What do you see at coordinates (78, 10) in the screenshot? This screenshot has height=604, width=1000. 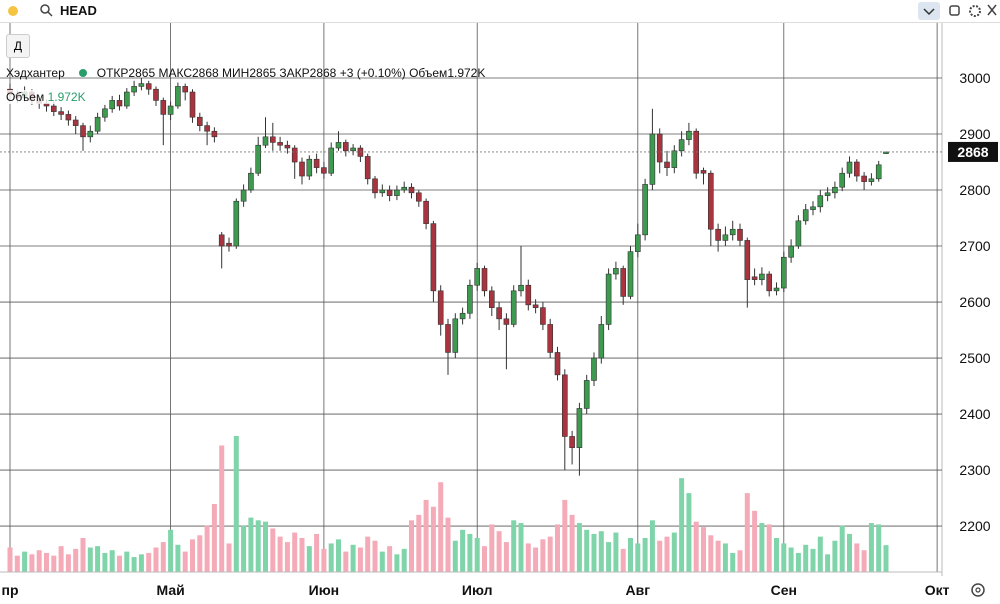 I see `search-text: HEAD` at bounding box center [78, 10].